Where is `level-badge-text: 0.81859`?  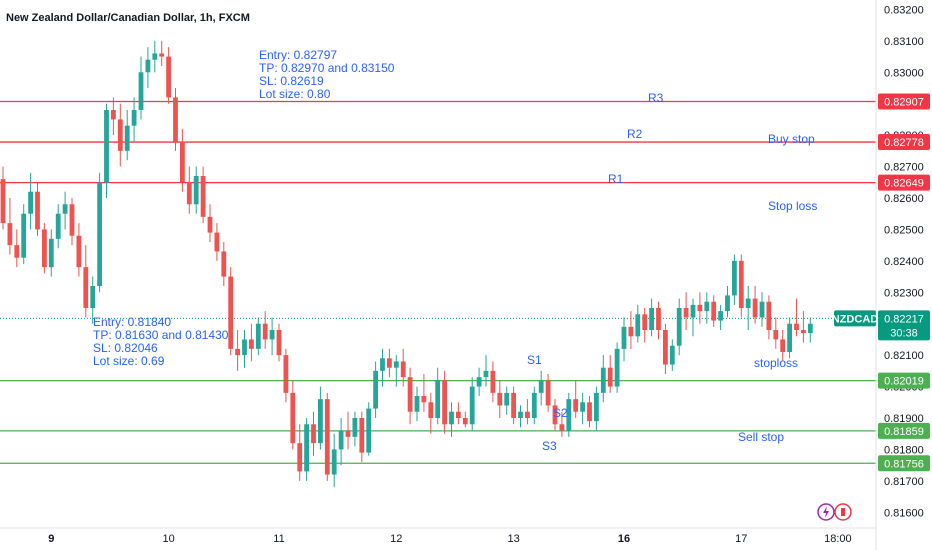 level-badge-text: 0.81859 is located at coordinates (904, 432).